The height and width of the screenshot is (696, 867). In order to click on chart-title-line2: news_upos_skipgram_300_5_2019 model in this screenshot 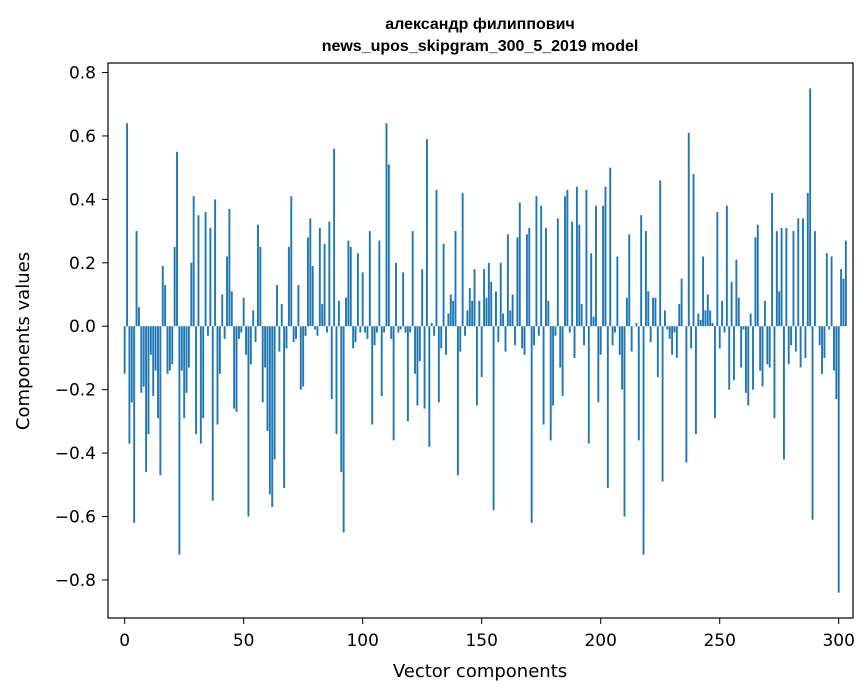, I will do `click(480, 46)`.